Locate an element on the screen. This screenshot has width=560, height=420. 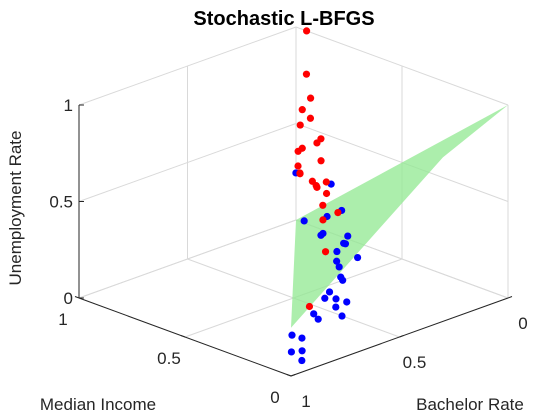
x-tick-label: 0 is located at coordinates (522, 323).